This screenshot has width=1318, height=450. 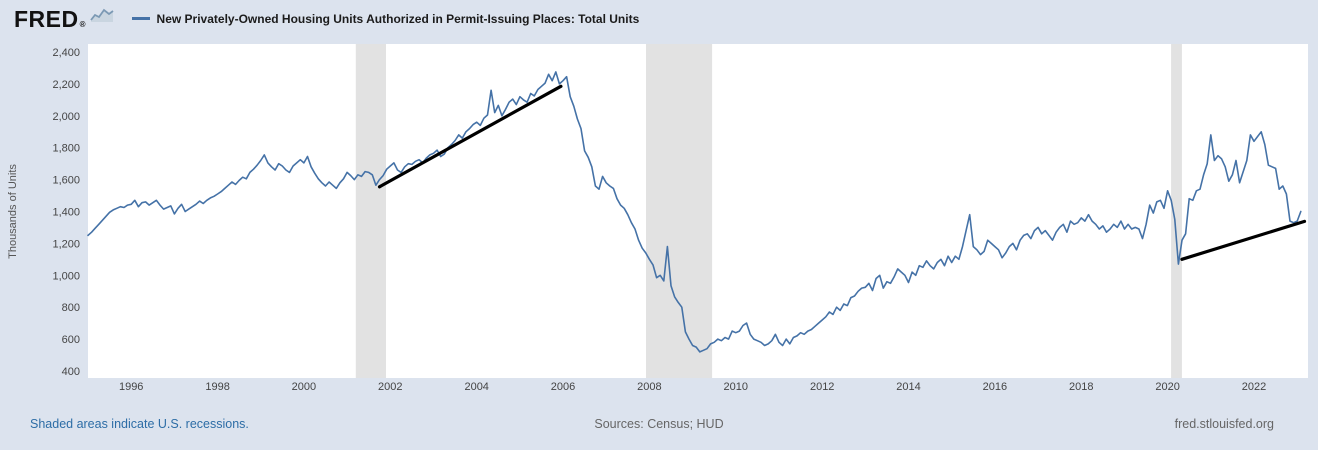 What do you see at coordinates (131, 387) in the screenshot?
I see `x-tick-label: 1996` at bounding box center [131, 387].